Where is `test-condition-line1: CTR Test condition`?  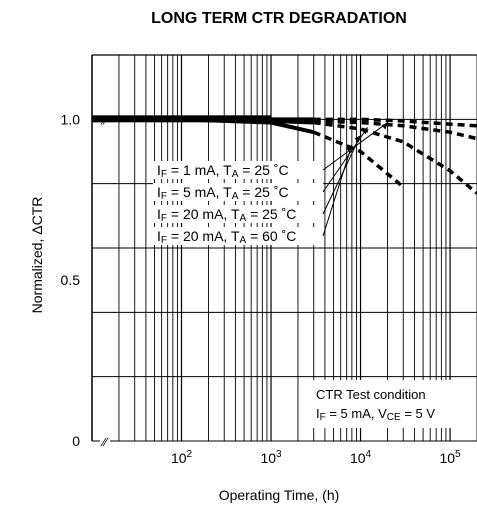 test-condition-line1: CTR Test condition is located at coordinates (371, 394).